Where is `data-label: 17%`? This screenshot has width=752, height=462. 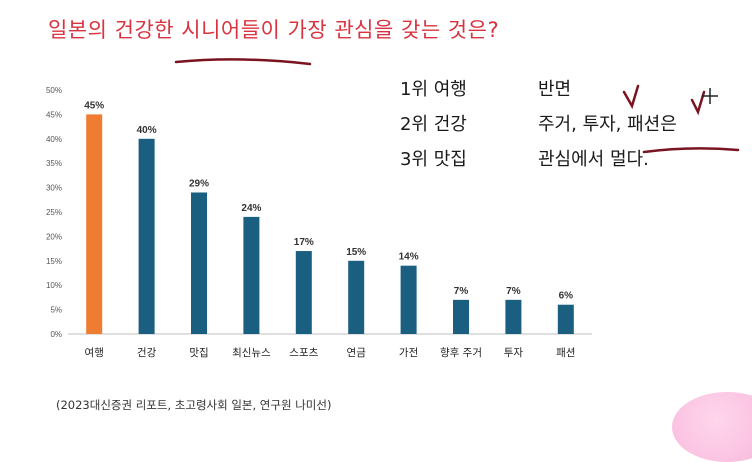 data-label: 17% is located at coordinates (304, 242).